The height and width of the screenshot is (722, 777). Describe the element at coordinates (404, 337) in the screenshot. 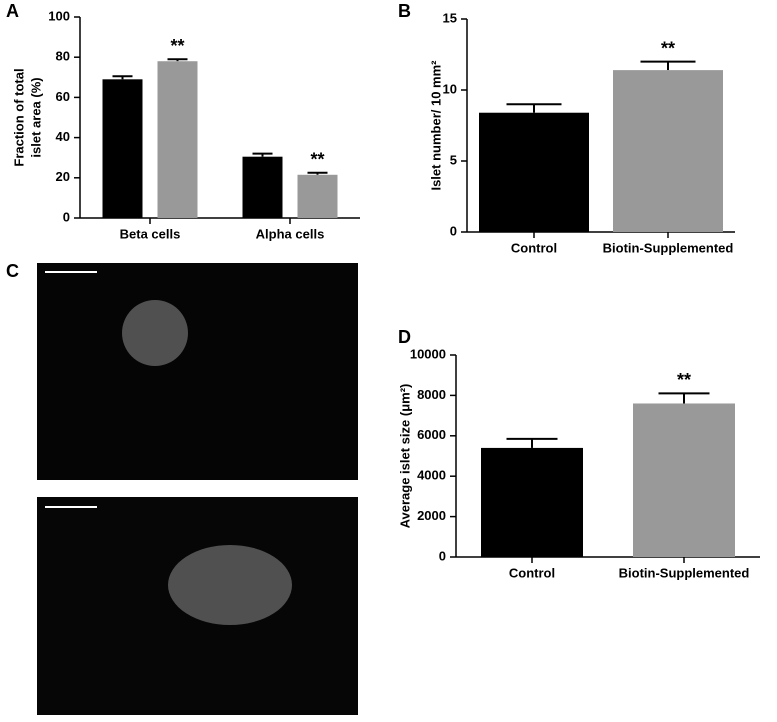

I see `panel-letter: D` at that location.